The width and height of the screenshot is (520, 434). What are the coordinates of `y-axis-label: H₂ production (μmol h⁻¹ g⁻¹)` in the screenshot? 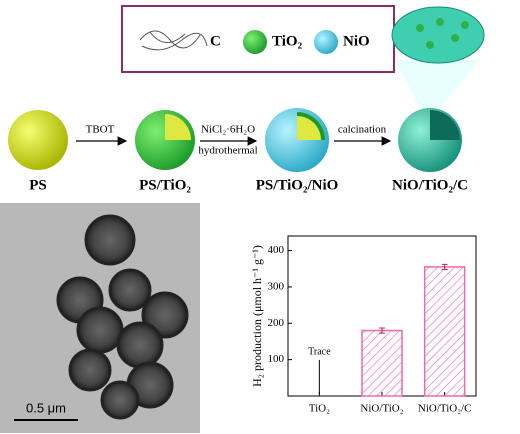 It's located at (257, 316).